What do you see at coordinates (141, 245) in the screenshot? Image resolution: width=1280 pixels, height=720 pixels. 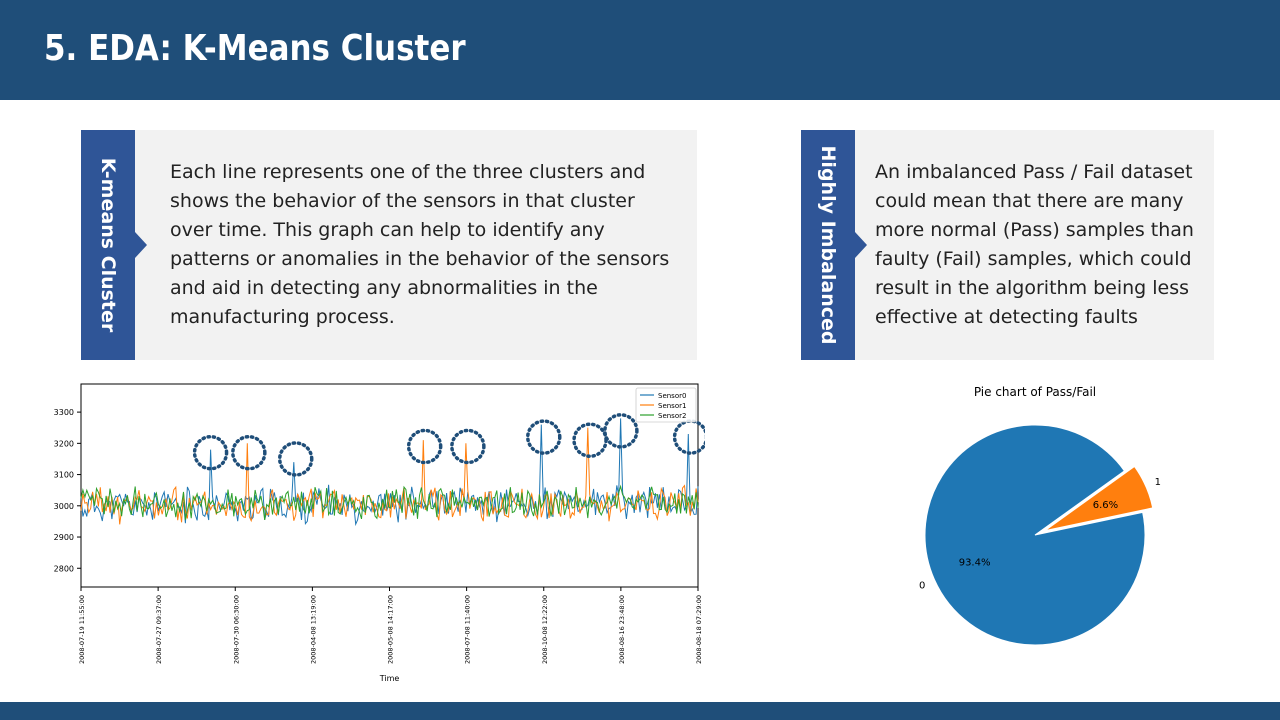 I see `left-tab-arrow` at bounding box center [141, 245].